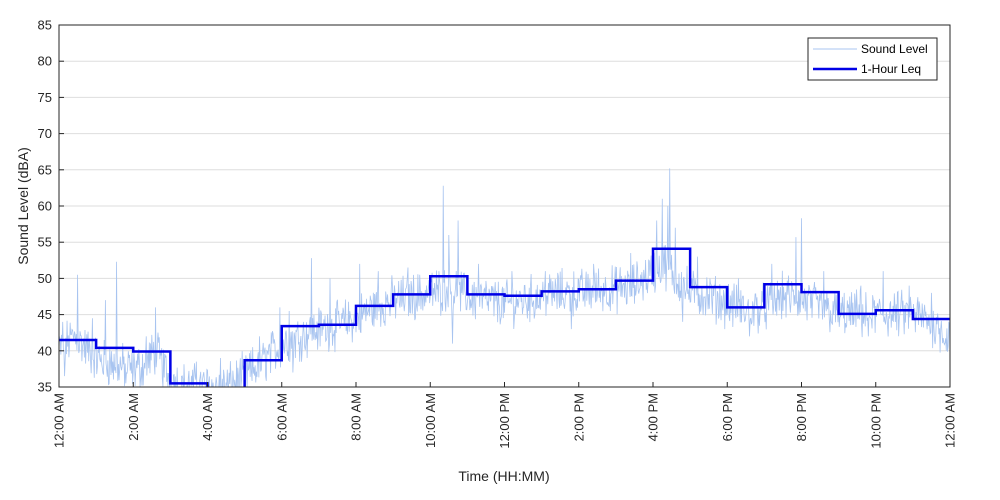 The image size is (1000, 500). What do you see at coordinates (45, 133) in the screenshot?
I see `y-tick-label: 70` at bounding box center [45, 133].